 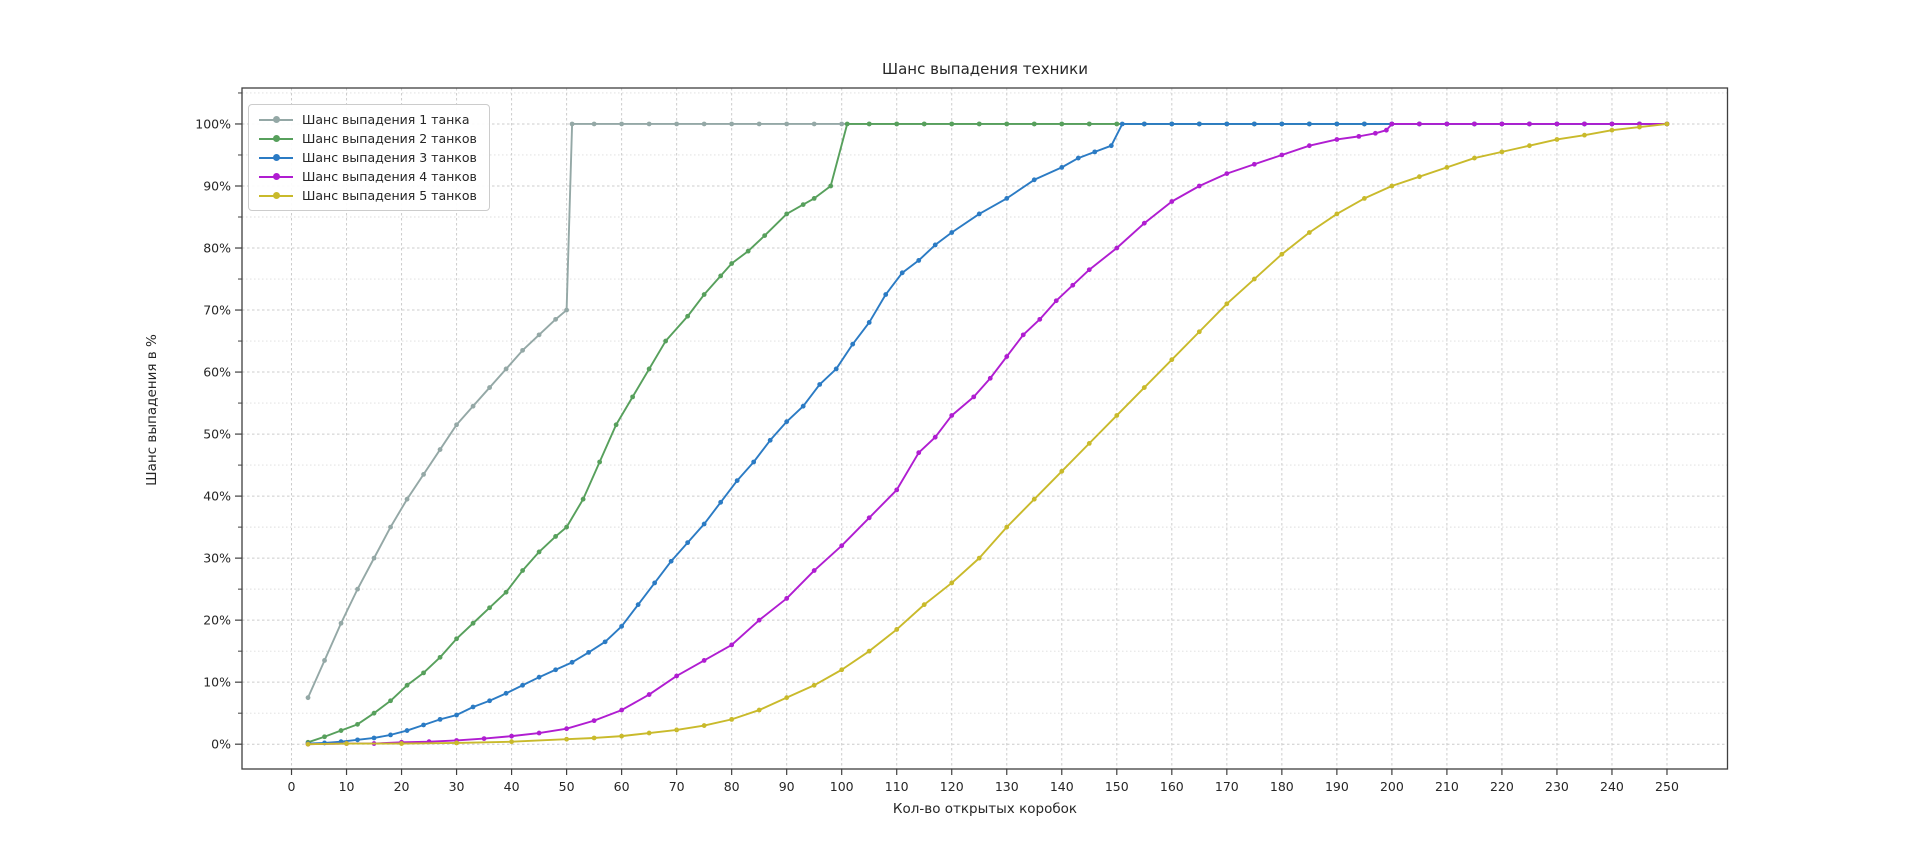 What do you see at coordinates (368, 138) in the screenshot?
I see `legend-item-2: Шанс выпадения 2 танков` at bounding box center [368, 138].